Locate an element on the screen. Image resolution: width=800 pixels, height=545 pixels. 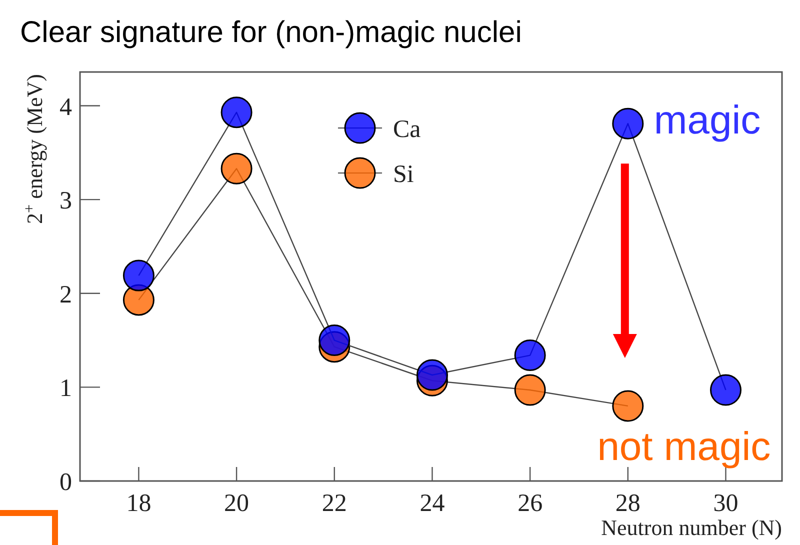
y-tick-label: 3 is located at coordinates (66, 201).